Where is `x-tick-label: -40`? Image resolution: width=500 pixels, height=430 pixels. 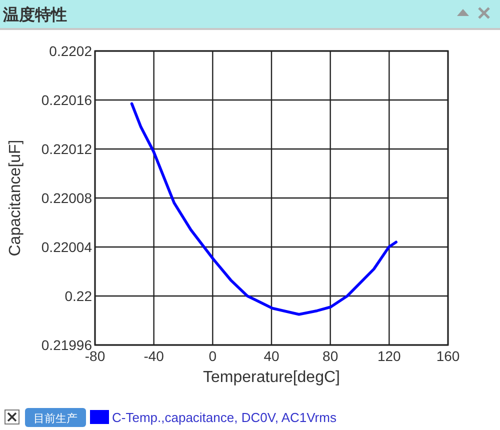
x-tick-label: -40 is located at coordinates (154, 356).